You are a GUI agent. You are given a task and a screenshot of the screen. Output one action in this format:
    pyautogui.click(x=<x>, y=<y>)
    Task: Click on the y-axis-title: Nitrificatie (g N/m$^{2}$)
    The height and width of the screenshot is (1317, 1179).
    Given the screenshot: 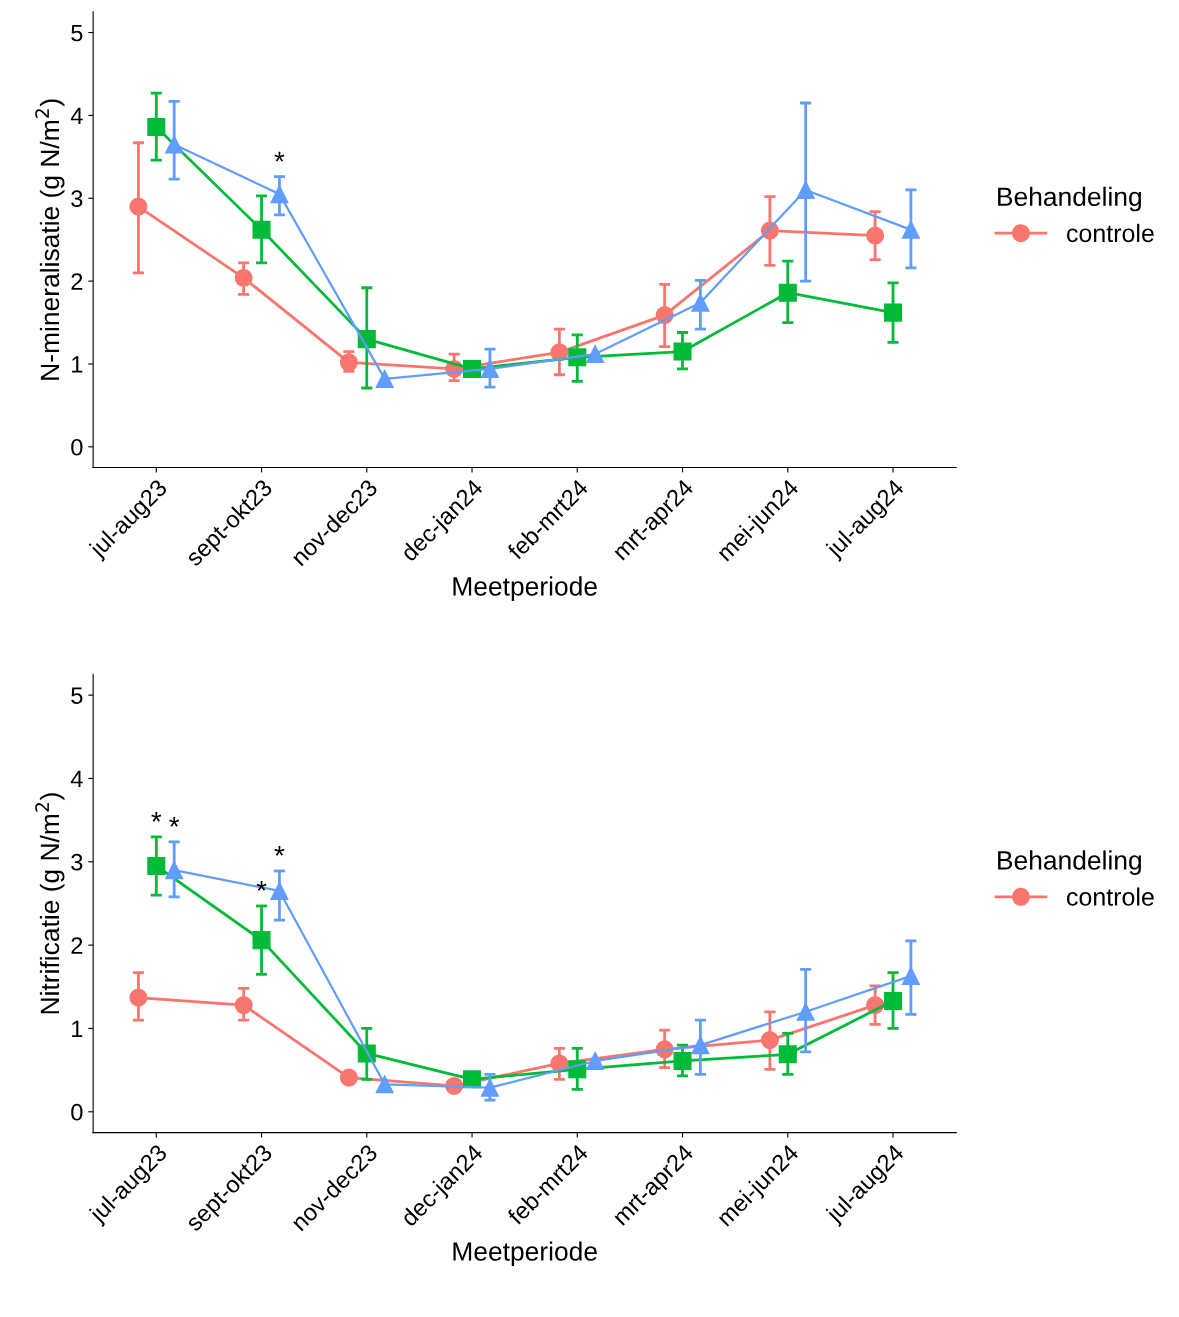 What is the action you would take?
    pyautogui.click(x=50, y=903)
    